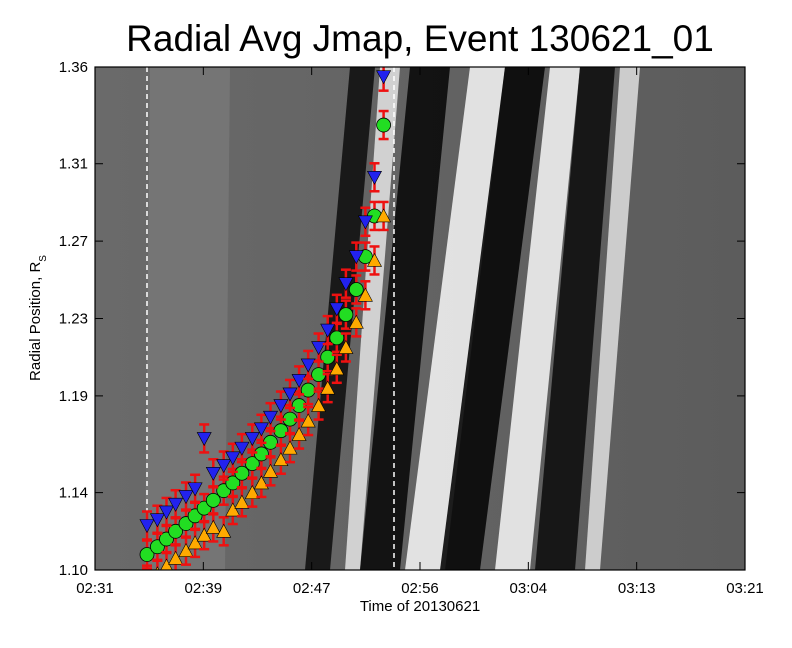 The width and height of the screenshot is (792, 648). I want to click on x-tick-label: 03:13, so click(637, 588).